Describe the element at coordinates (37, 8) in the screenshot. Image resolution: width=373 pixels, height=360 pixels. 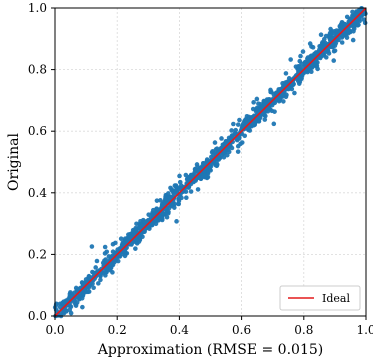
I see `y-tick-label: 1.0` at that location.